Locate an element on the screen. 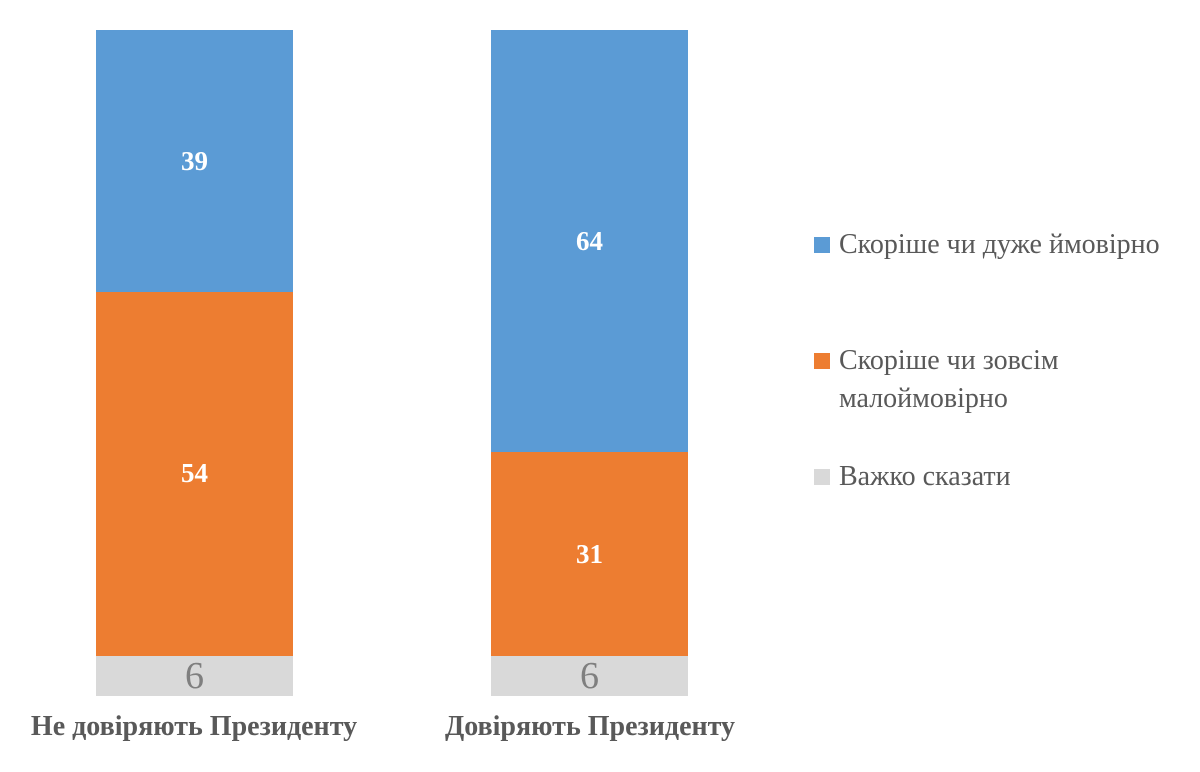  legend-item: Скоріше чи дуже ймовірно is located at coordinates (987, 245).